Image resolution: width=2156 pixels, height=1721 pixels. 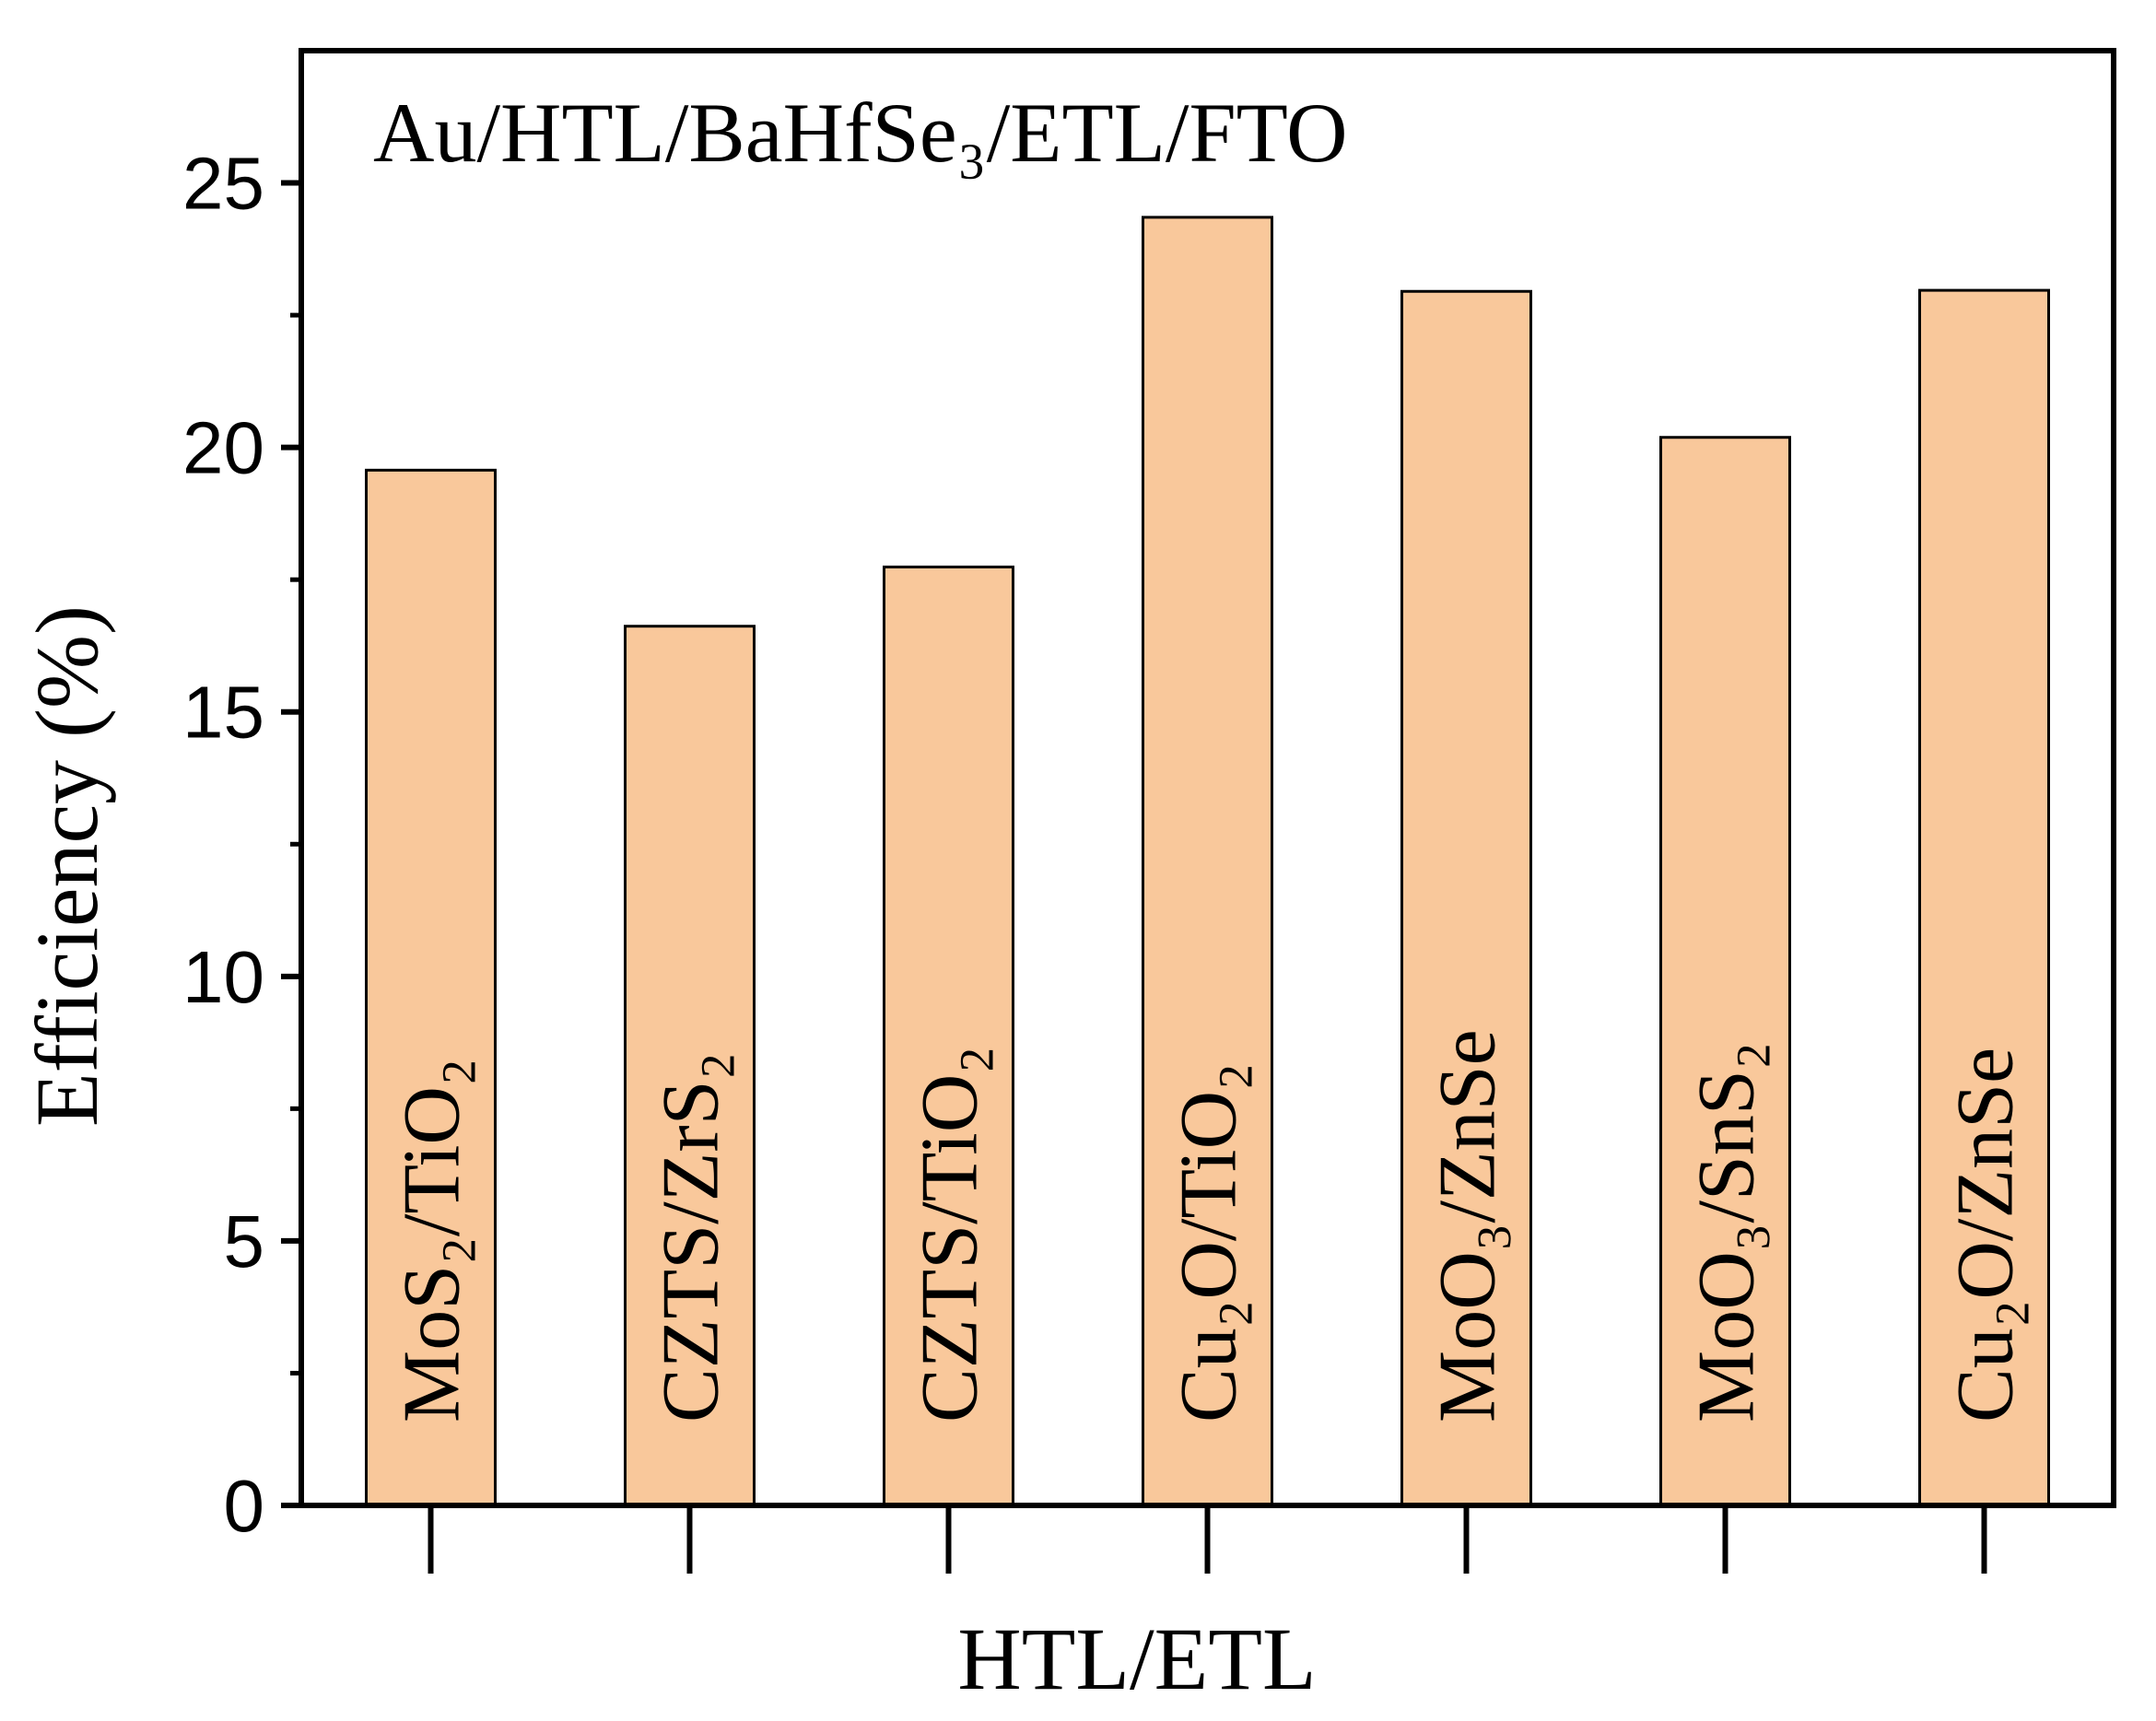 I want to click on bar-category-label: Cu₂O/ZnSe, so click(x=1986, y=1235).